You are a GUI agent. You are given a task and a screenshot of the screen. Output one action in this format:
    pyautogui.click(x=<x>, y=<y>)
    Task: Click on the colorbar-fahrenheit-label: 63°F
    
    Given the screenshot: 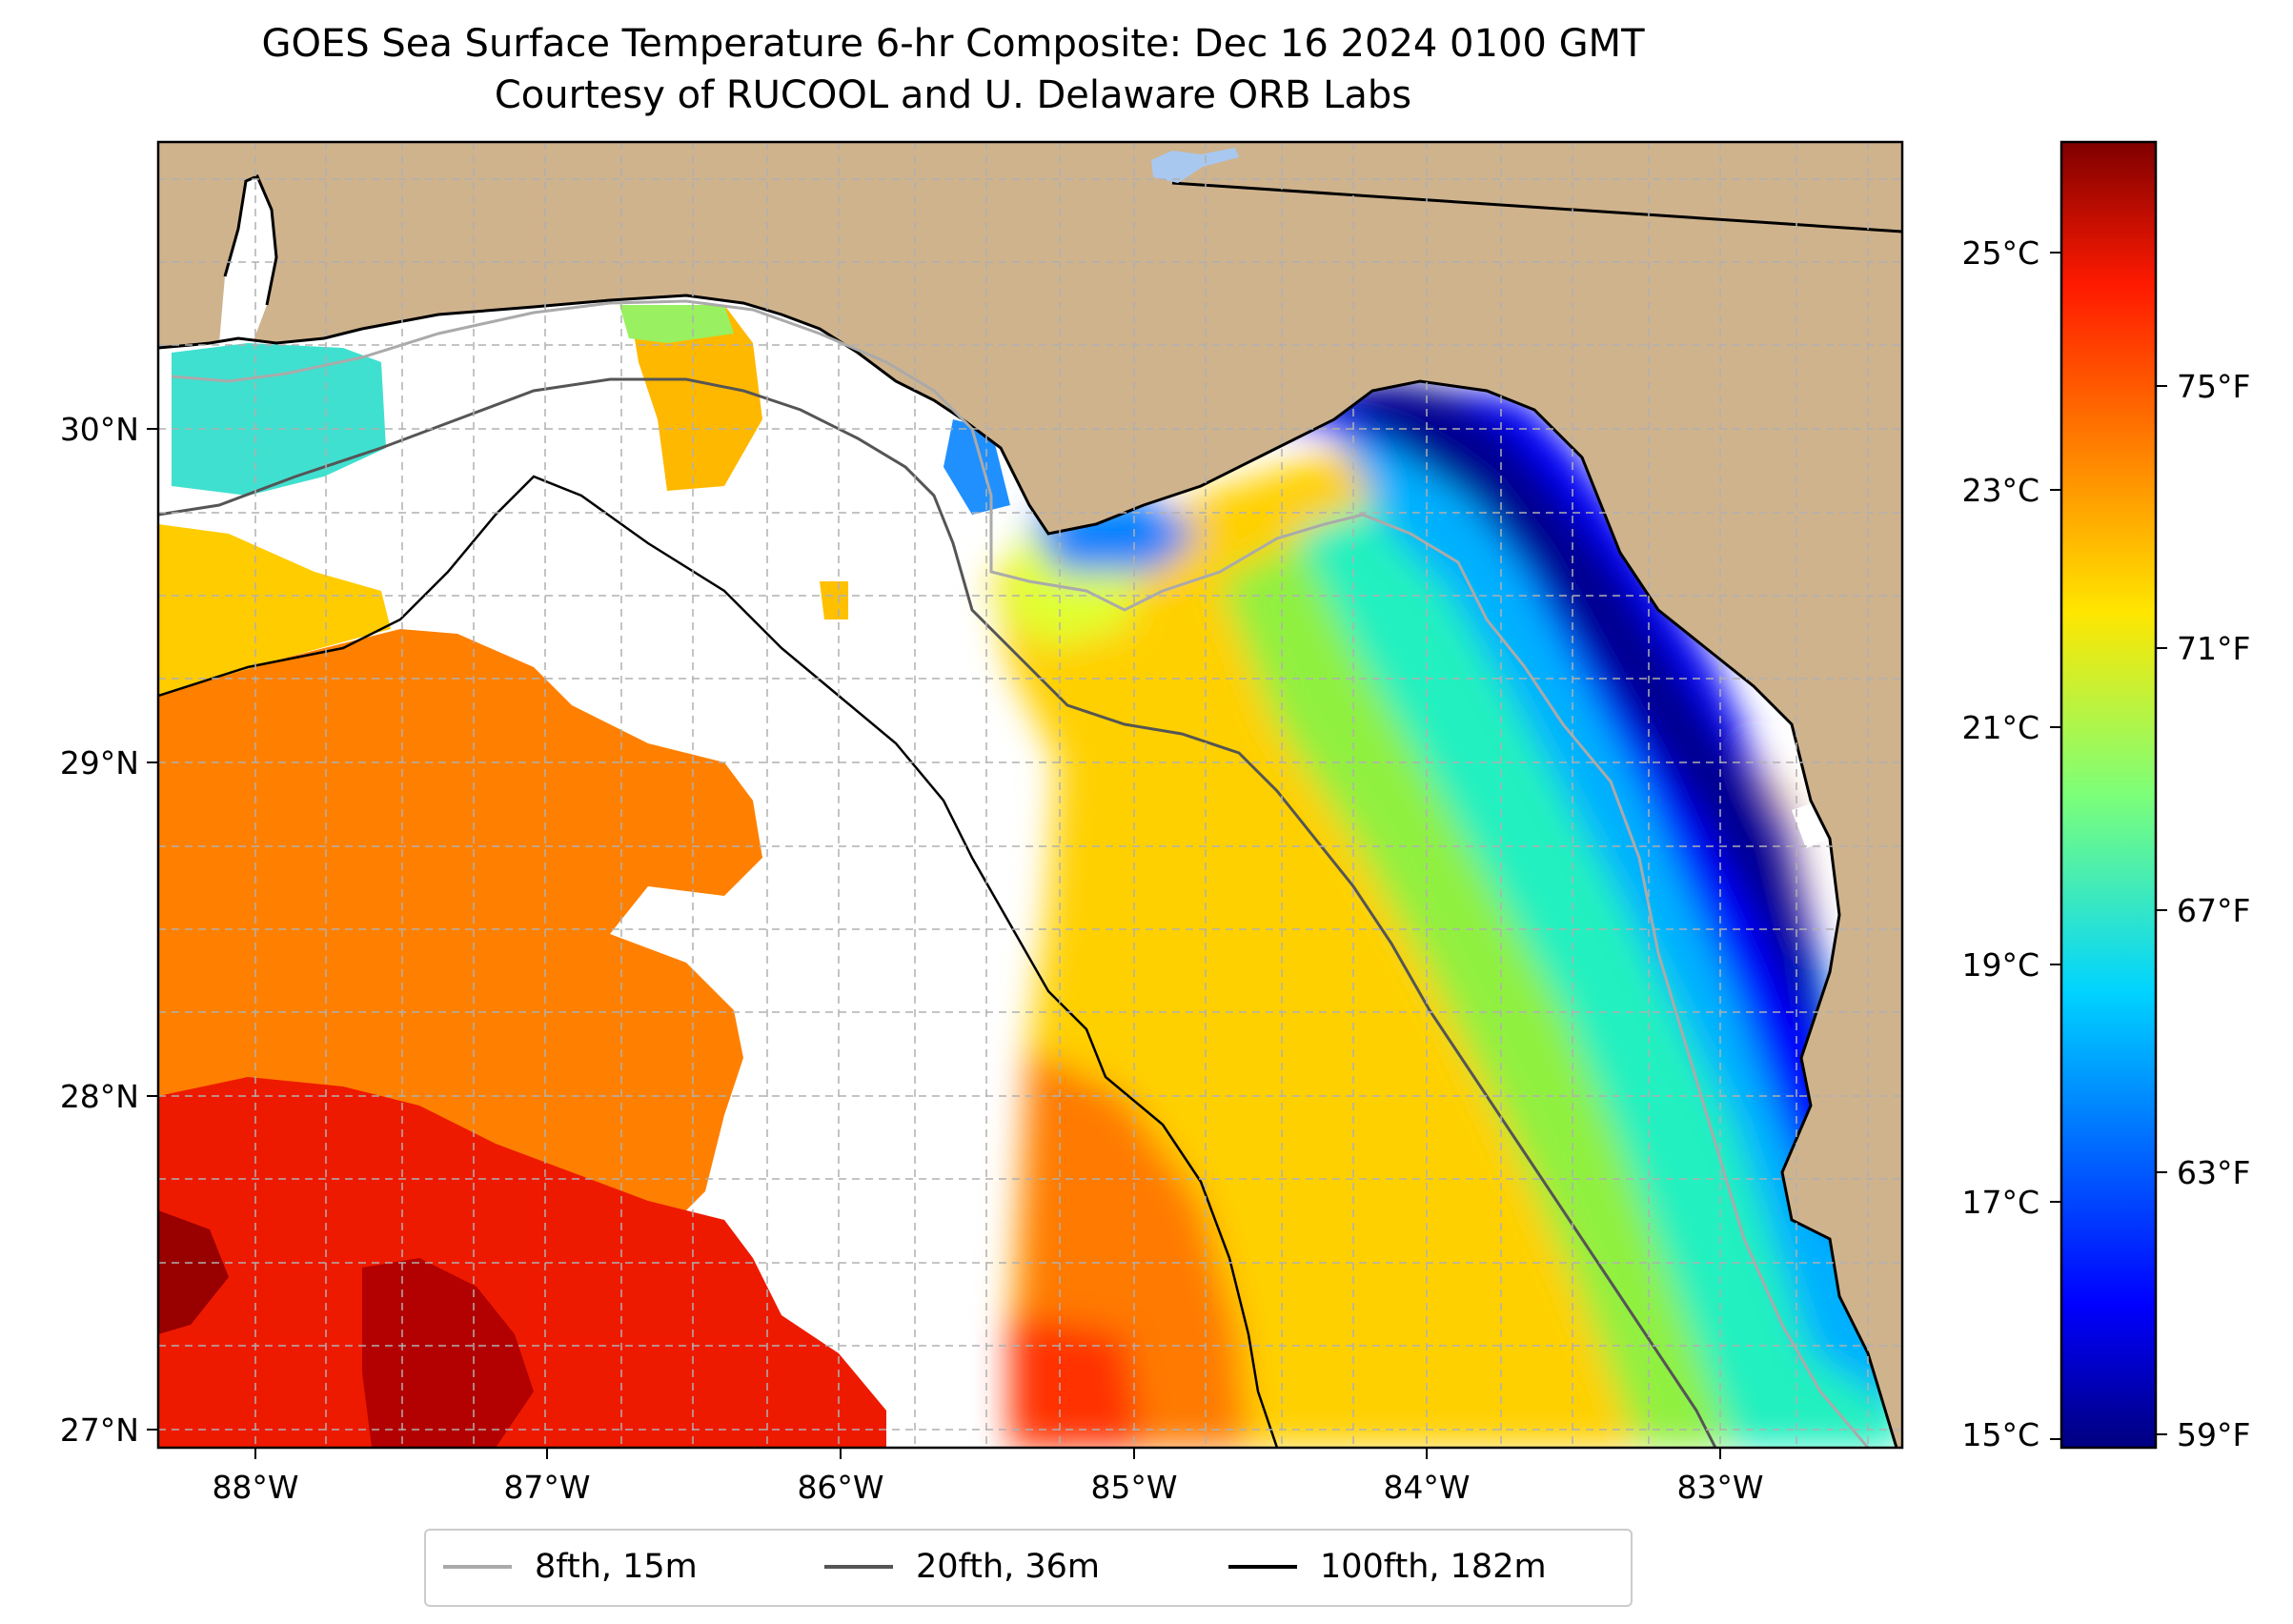 What is the action you would take?
    pyautogui.click(x=2213, y=1172)
    